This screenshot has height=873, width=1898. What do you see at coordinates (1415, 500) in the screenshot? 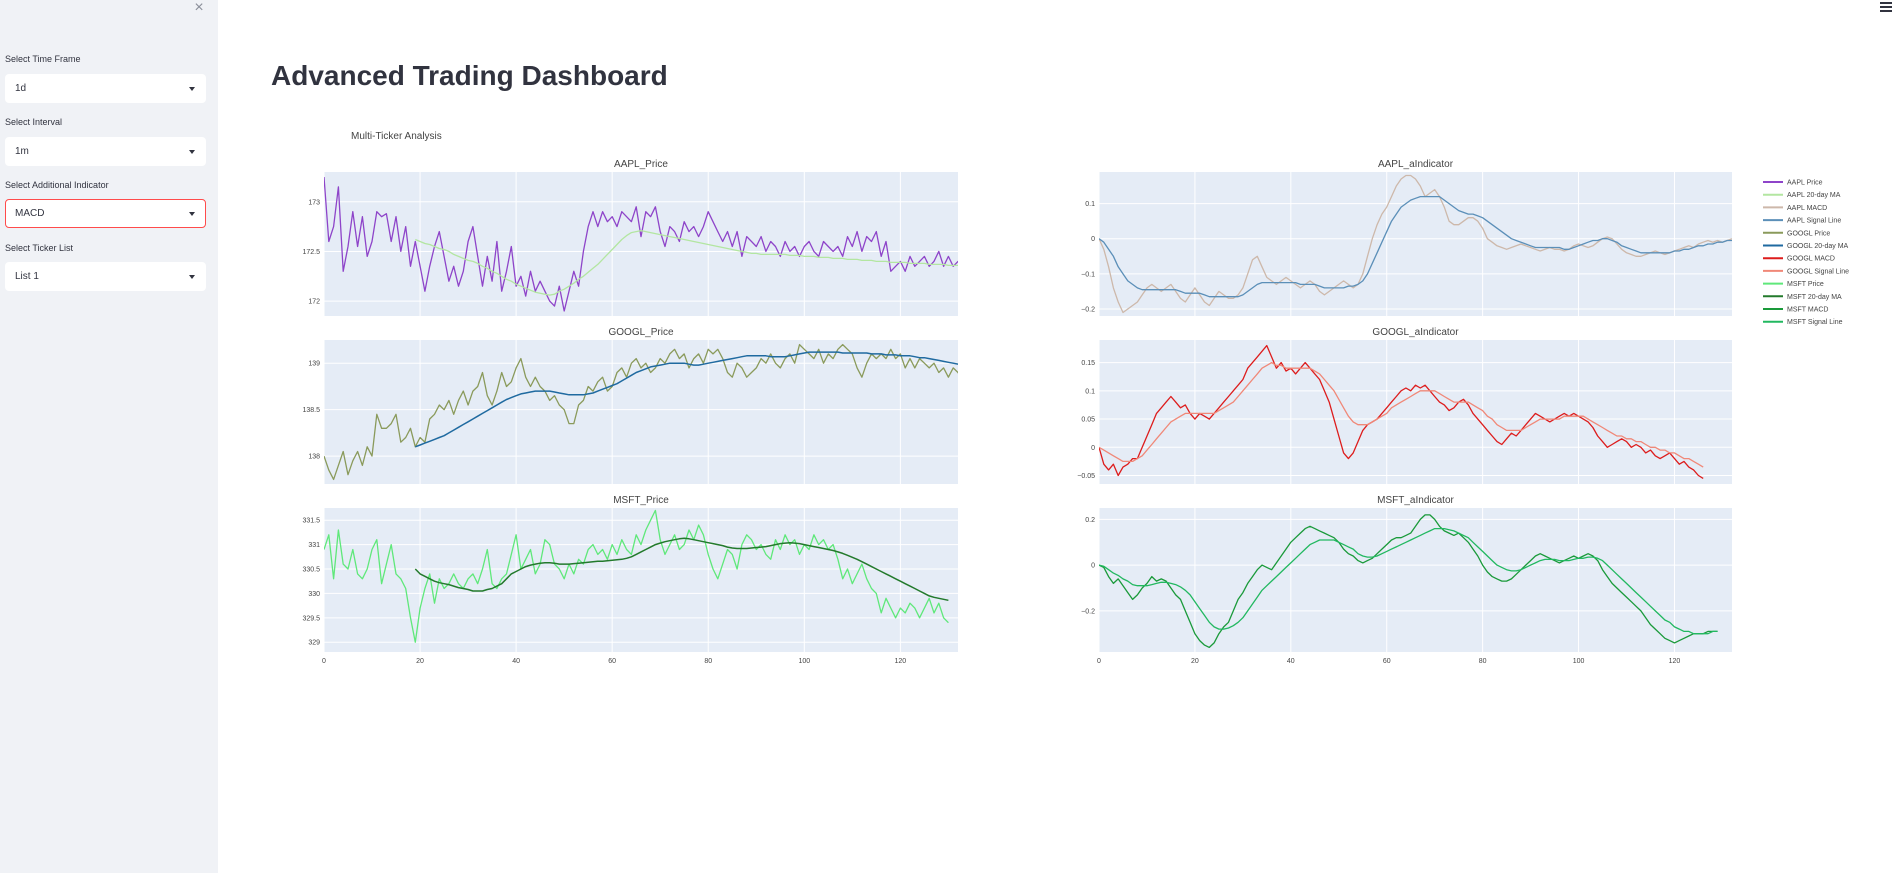
I see `msft-aindicator-subplot-title: MSFT_aIndicator` at bounding box center [1415, 500].